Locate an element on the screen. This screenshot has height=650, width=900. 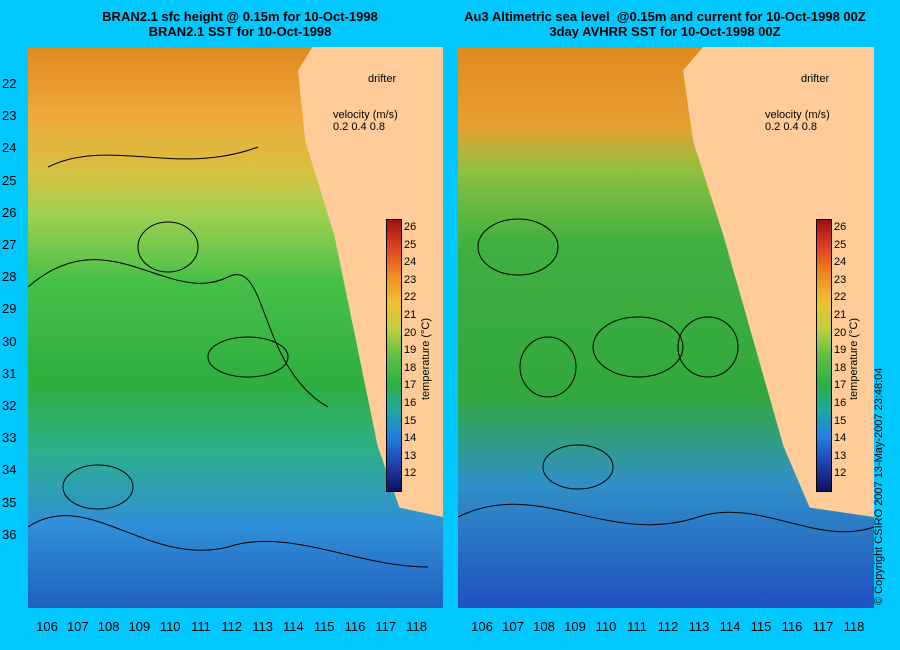
left-velocity-scale: 0.2 0.4 0.8 is located at coordinates (359, 127).